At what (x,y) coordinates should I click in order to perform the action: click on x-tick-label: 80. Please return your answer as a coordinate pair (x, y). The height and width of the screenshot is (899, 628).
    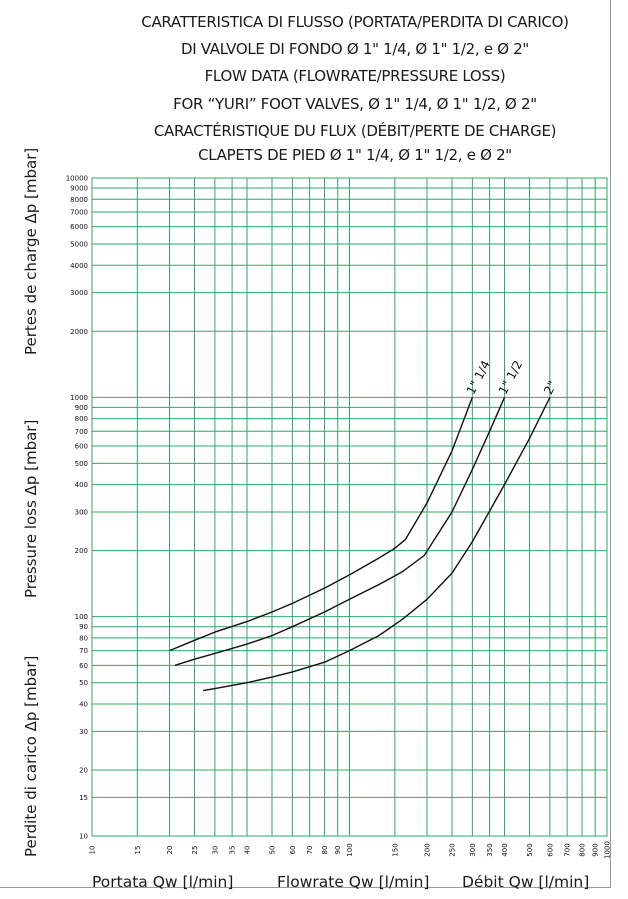
    Looking at the image, I should click on (325, 850).